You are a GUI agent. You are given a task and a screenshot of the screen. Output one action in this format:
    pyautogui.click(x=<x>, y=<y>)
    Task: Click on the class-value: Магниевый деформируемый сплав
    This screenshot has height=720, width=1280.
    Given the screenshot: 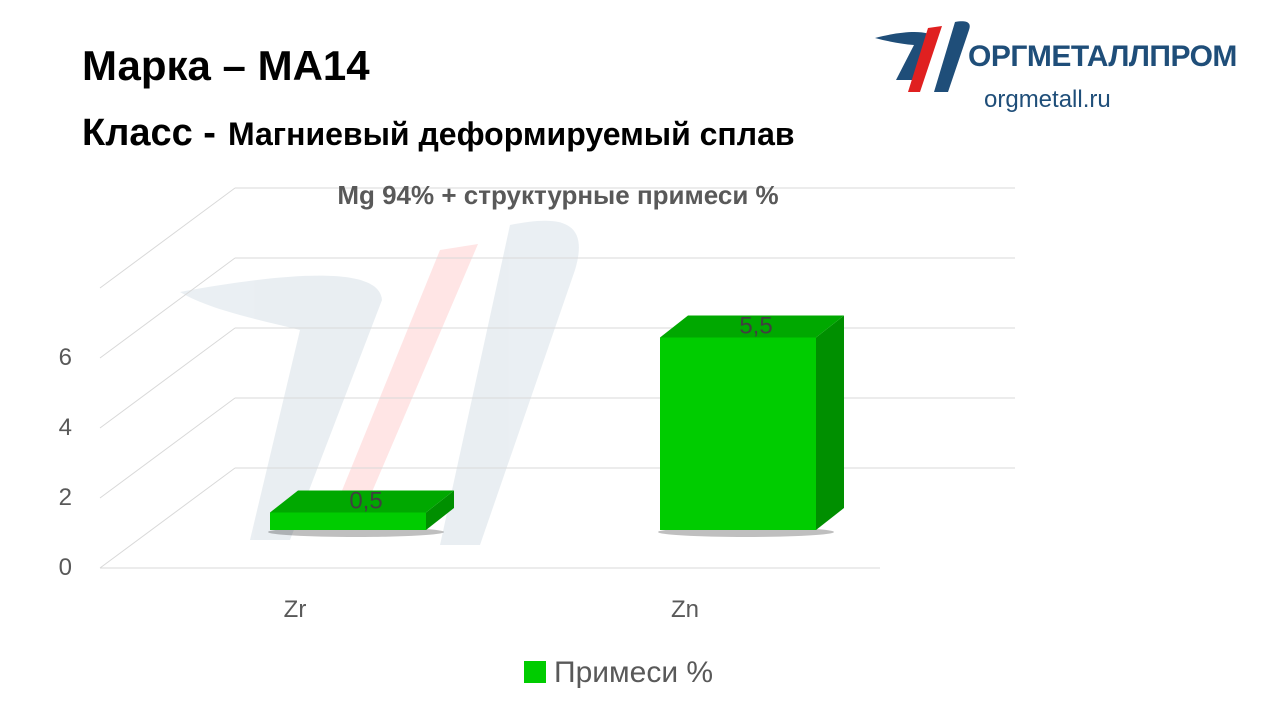 What is the action you would take?
    pyautogui.click(x=511, y=134)
    